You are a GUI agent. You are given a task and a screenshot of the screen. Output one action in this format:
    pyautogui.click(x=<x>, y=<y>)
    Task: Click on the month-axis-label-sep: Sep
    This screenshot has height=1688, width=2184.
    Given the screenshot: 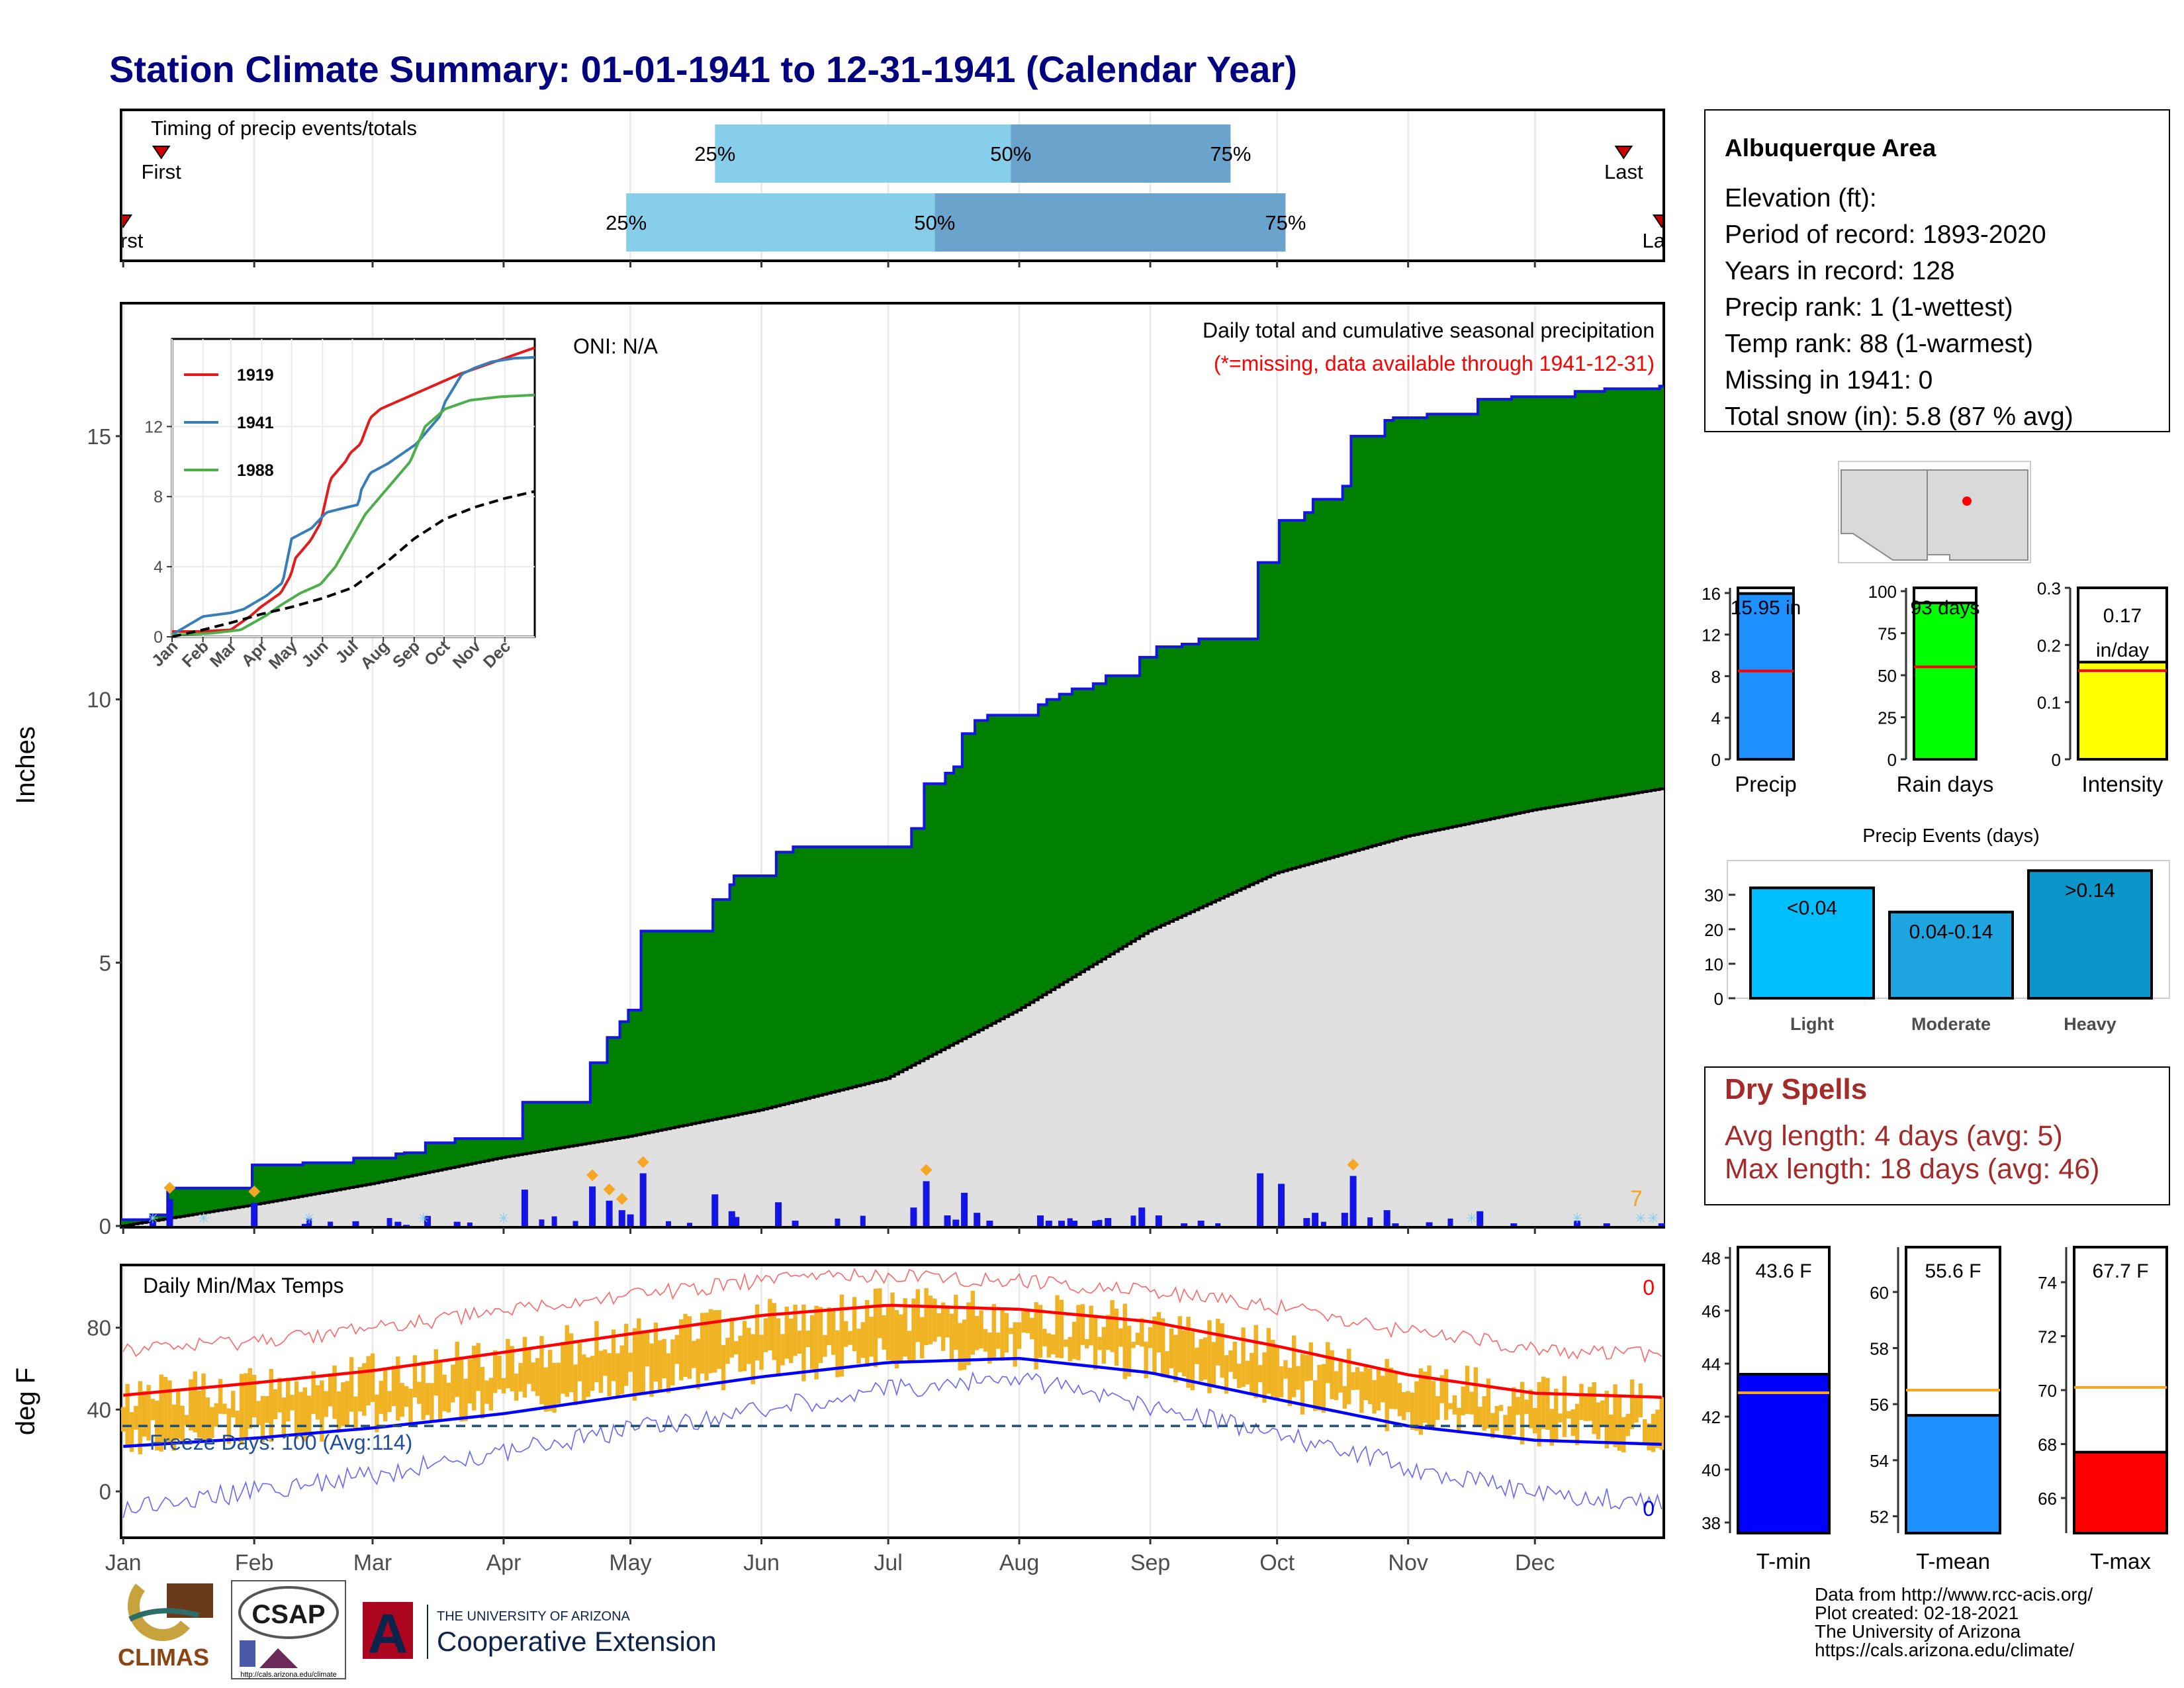 What is the action you would take?
    pyautogui.click(x=1150, y=1562)
    